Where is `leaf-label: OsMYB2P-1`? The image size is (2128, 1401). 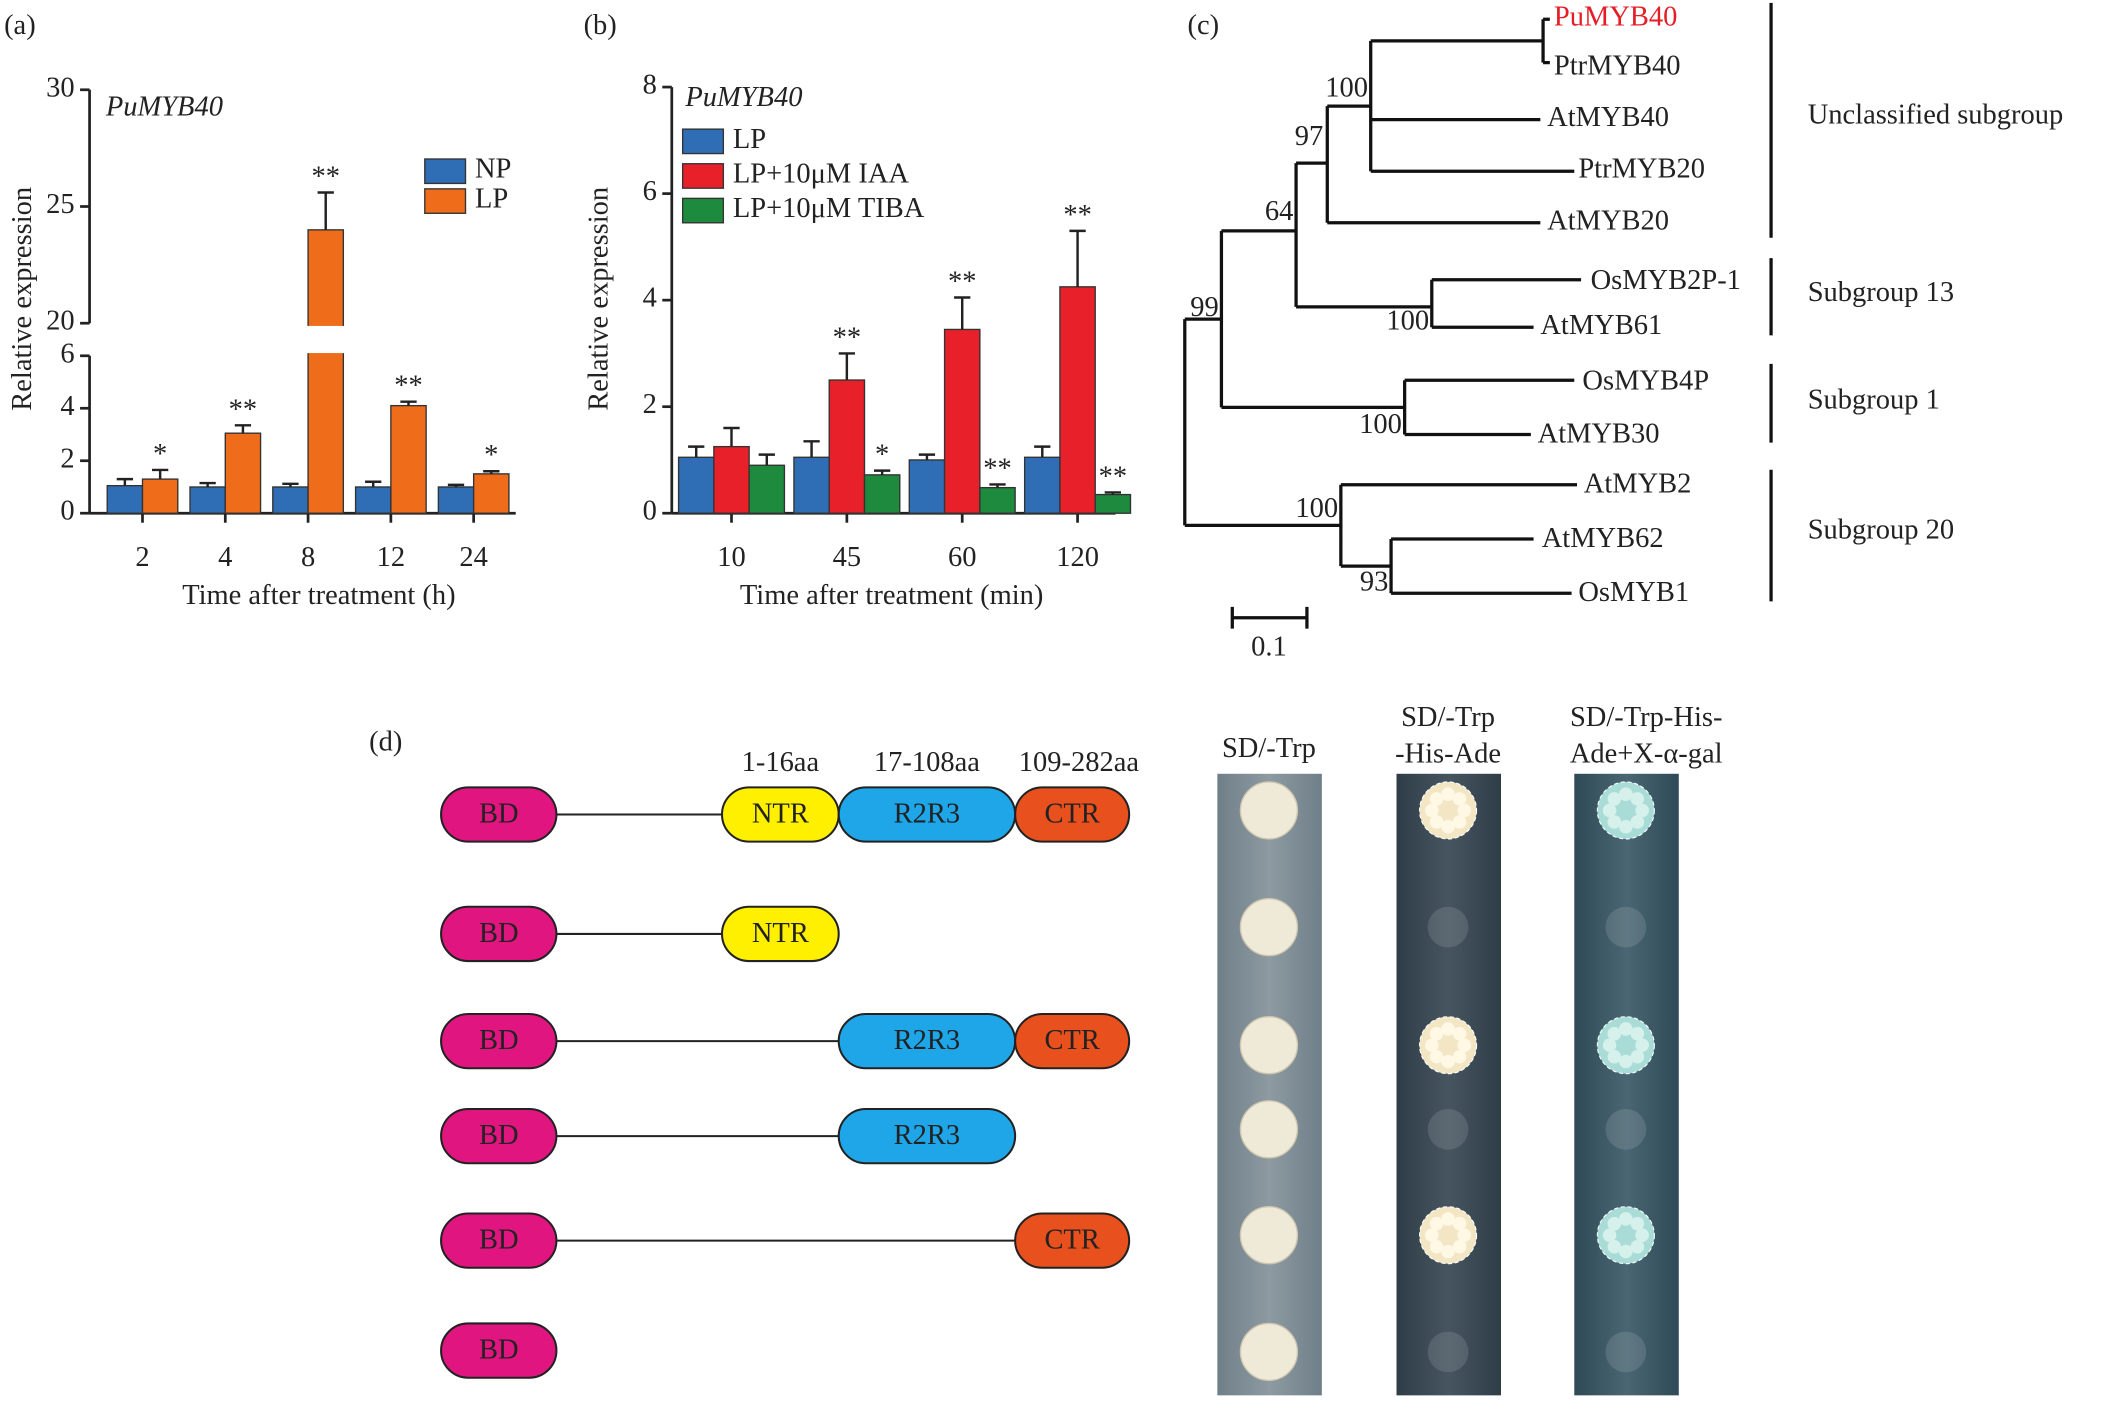 leaf-label: OsMYB2P-1 is located at coordinates (1666, 280).